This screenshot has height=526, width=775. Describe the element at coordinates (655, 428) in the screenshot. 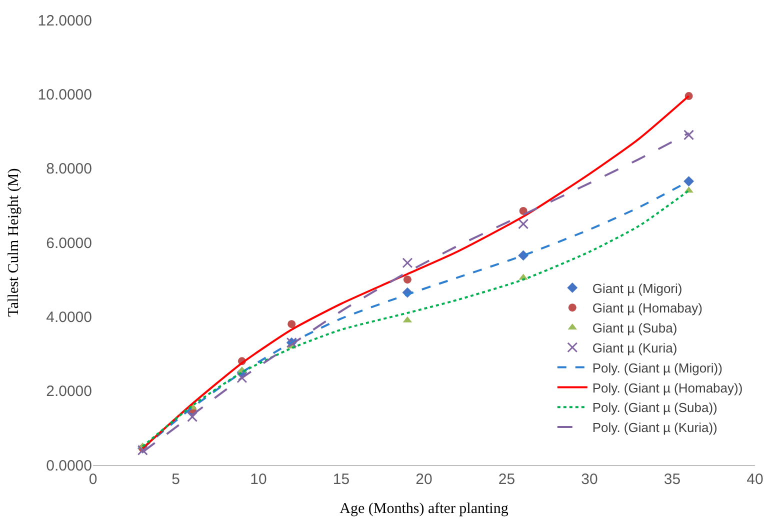

I see `legend-label: Poly. (Giant µ (Kuria))` at that location.